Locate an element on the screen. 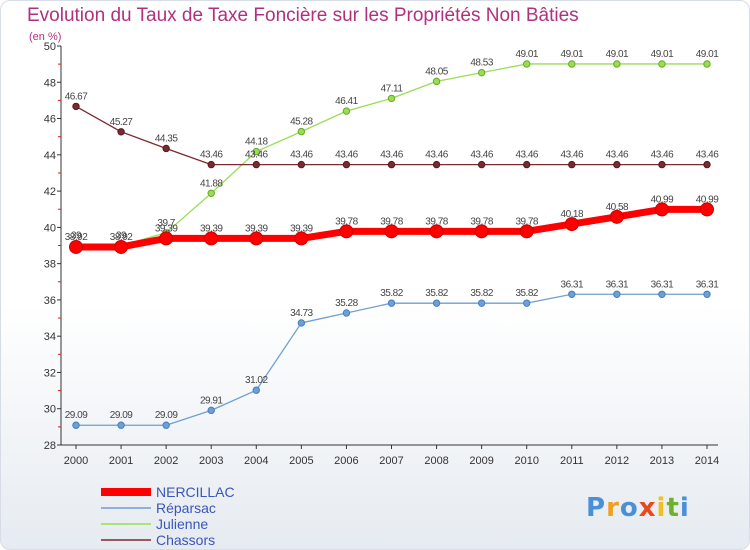  y-tick-label: 32 is located at coordinates (50, 373).